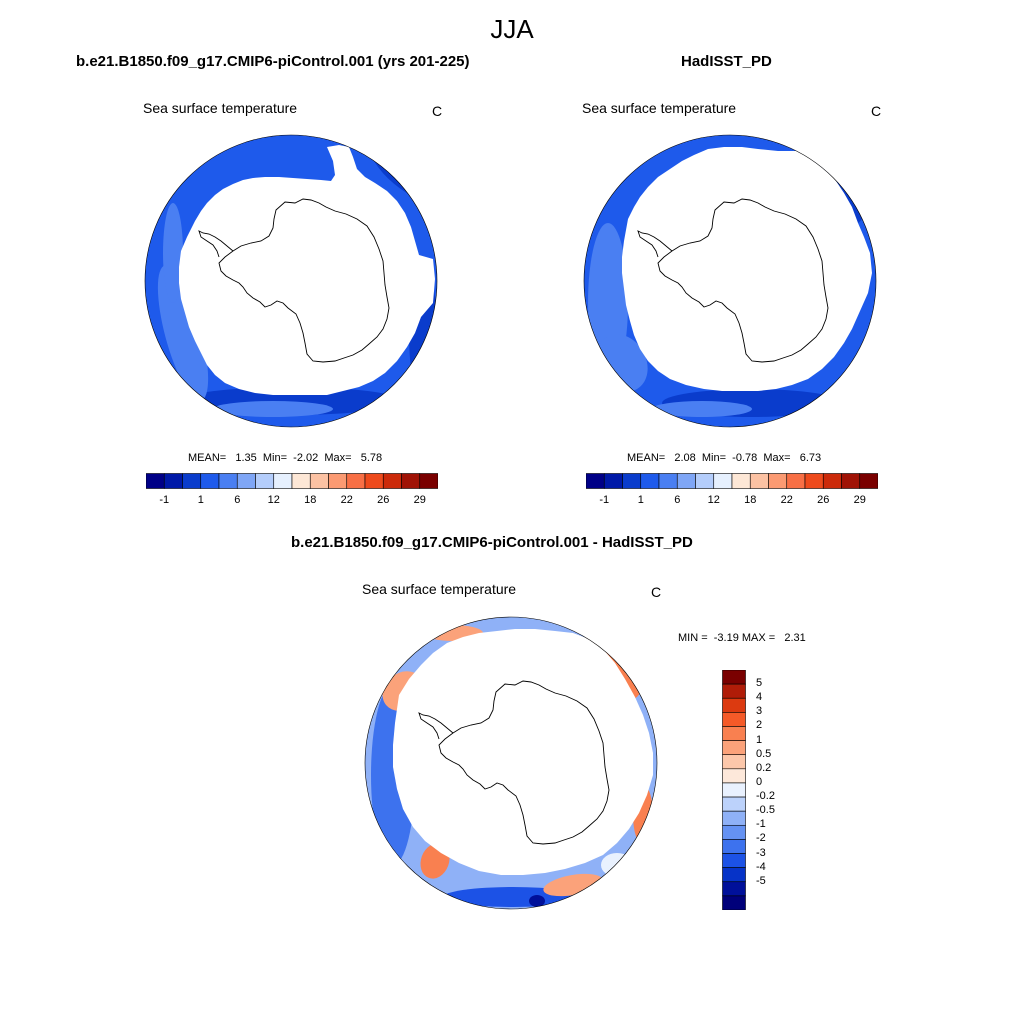  I want to click on panel-2-colorbar, so click(732, 481).